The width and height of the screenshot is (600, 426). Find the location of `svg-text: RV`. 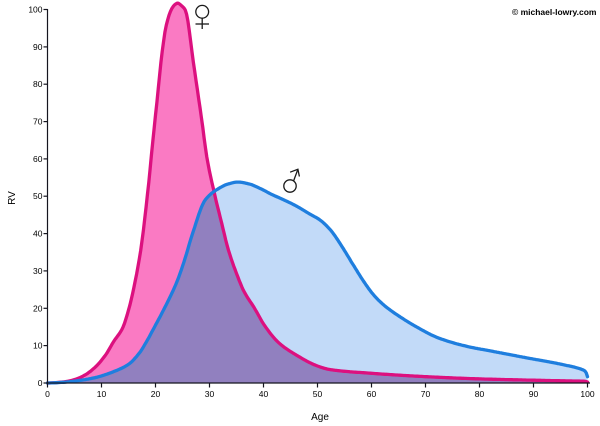

svg-text: RV is located at coordinates (12, 198).